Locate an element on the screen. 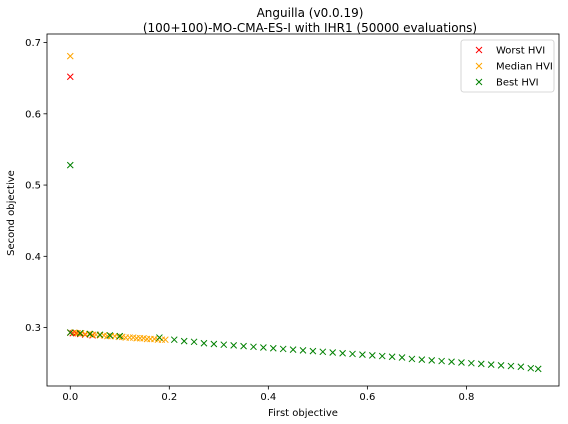  x-tick-label: 0.0 is located at coordinates (70, 397).